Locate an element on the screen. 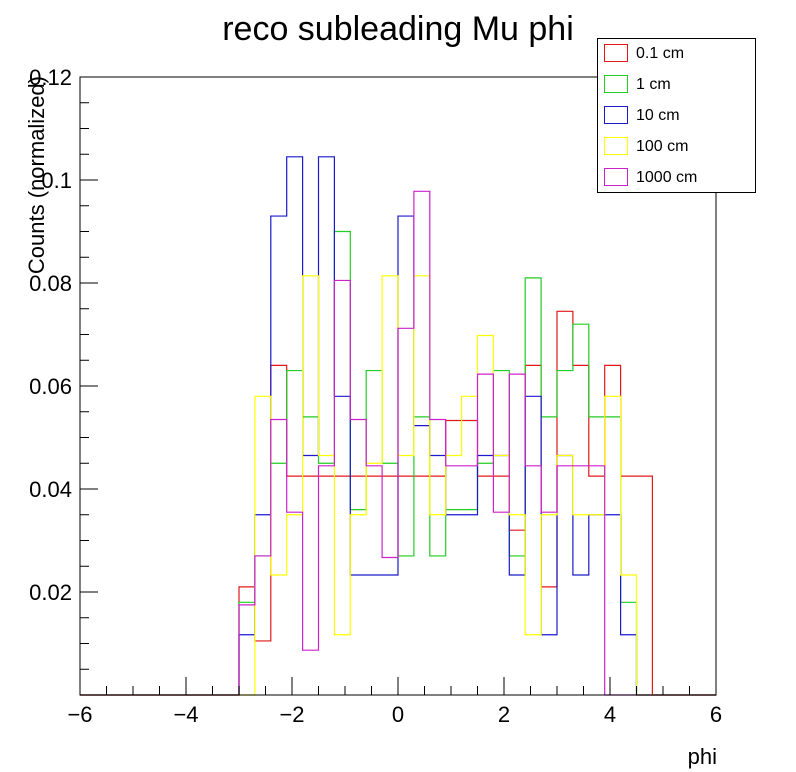  legend-label: 100 cm is located at coordinates (662, 146).